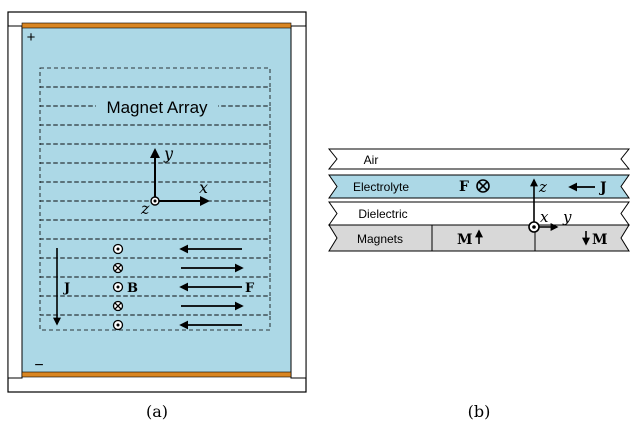 Image resolution: width=634 pixels, height=428 pixels. I want to click on current-label: J, so click(66, 288).